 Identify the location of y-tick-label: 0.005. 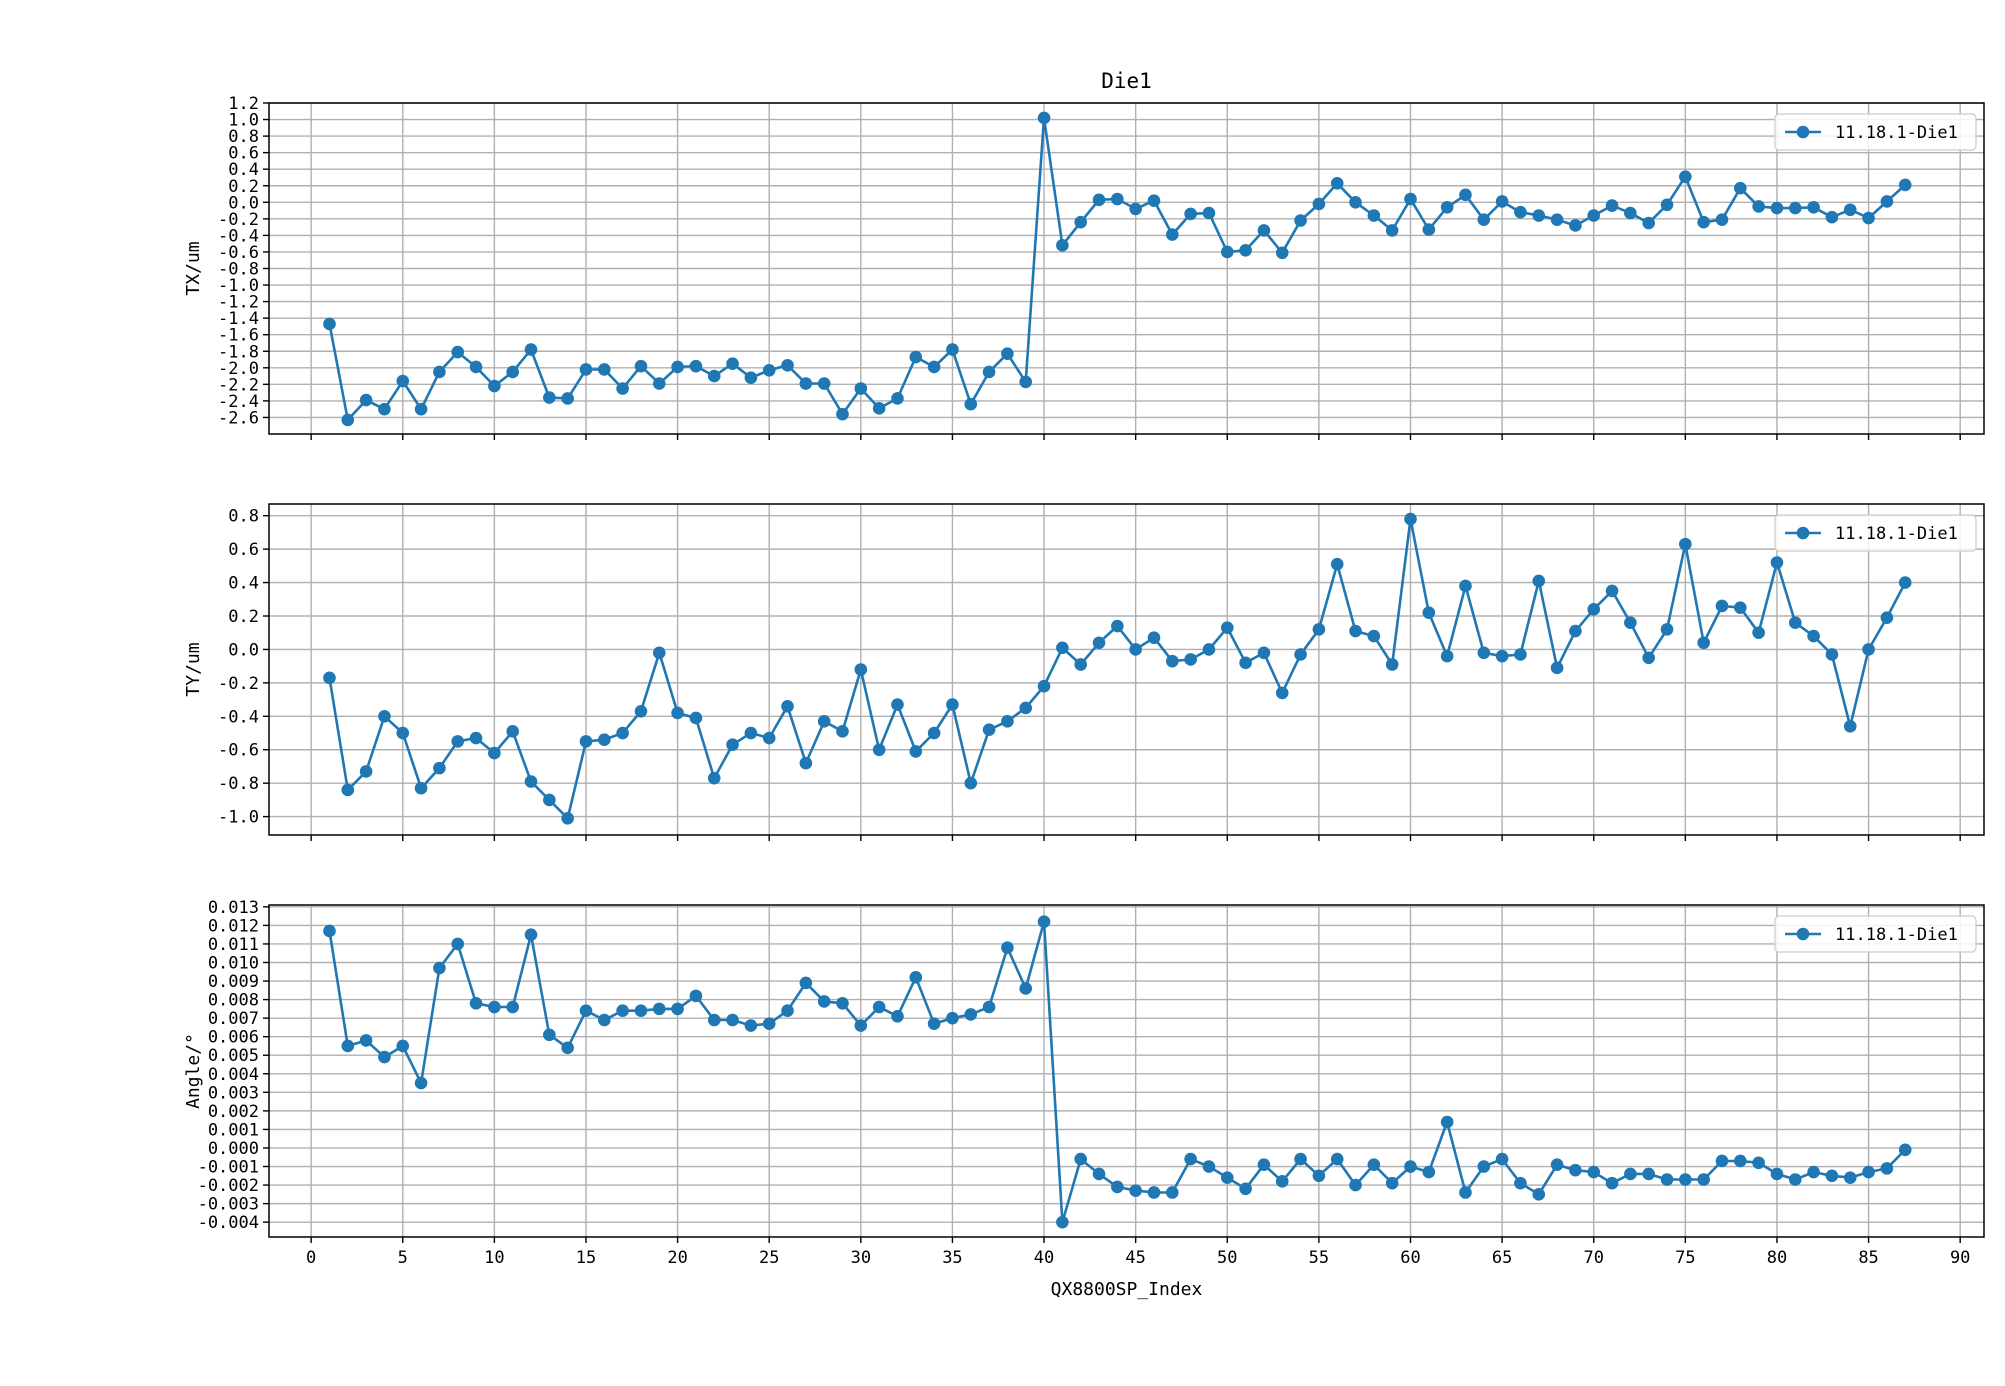
(233, 1056).